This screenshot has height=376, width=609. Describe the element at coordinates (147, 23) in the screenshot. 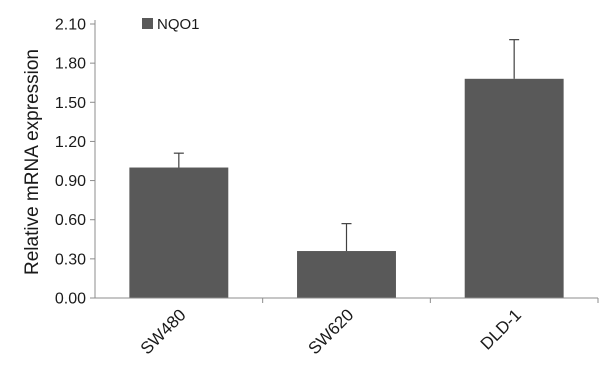

I see `legend-swatch` at that location.